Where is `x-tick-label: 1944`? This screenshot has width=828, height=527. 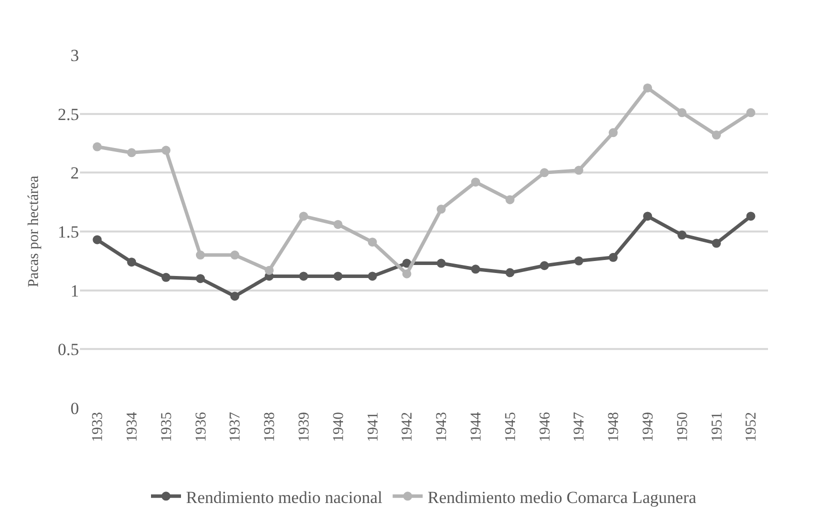 x-tick-label: 1944 is located at coordinates (476, 427).